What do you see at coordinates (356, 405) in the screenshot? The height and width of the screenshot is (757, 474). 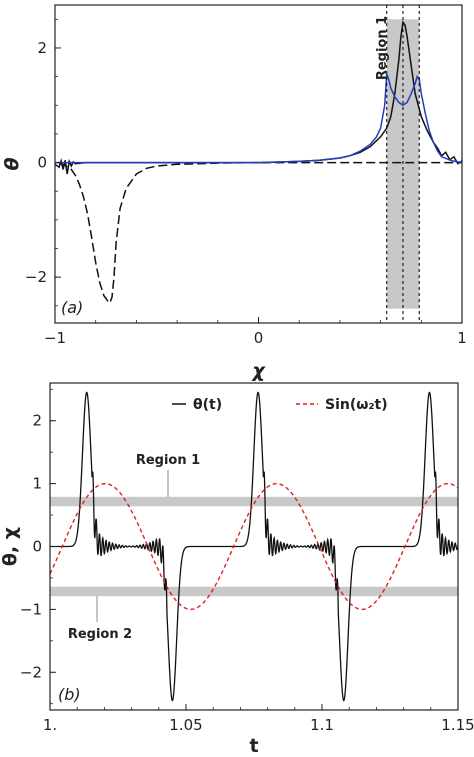 I see `legend-sin-label: Sin(ω₂t)` at bounding box center [356, 405].